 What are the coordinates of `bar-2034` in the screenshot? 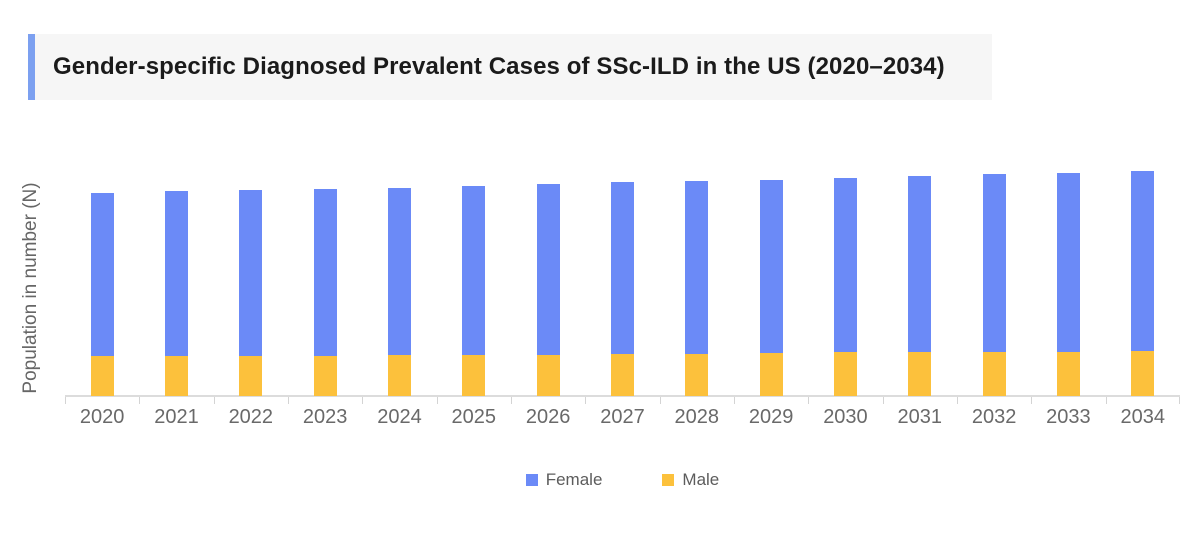 It's located at (1143, 283).